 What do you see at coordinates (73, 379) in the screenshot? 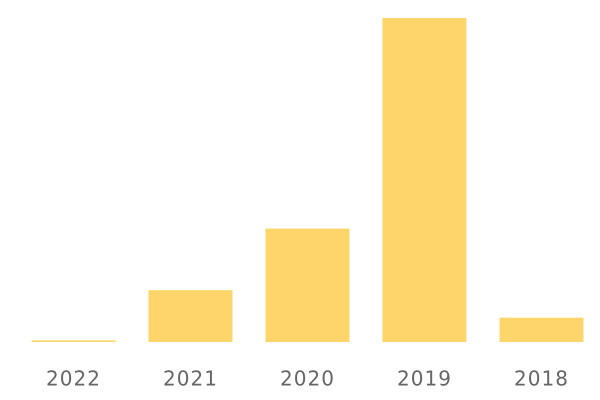
I see `x-tick-label: 2022` at bounding box center [73, 379].